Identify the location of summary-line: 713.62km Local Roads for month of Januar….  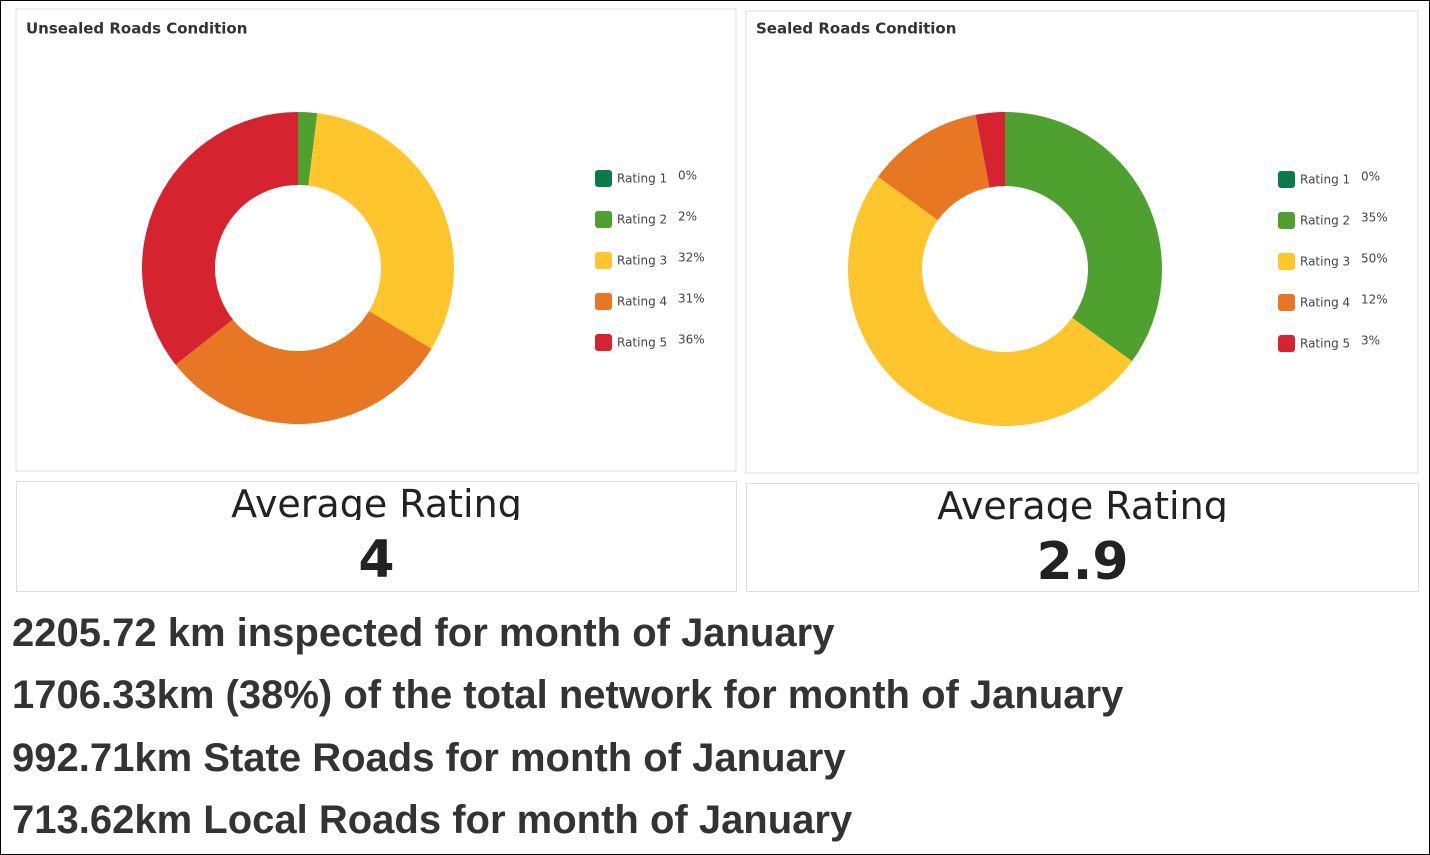
(432, 820).